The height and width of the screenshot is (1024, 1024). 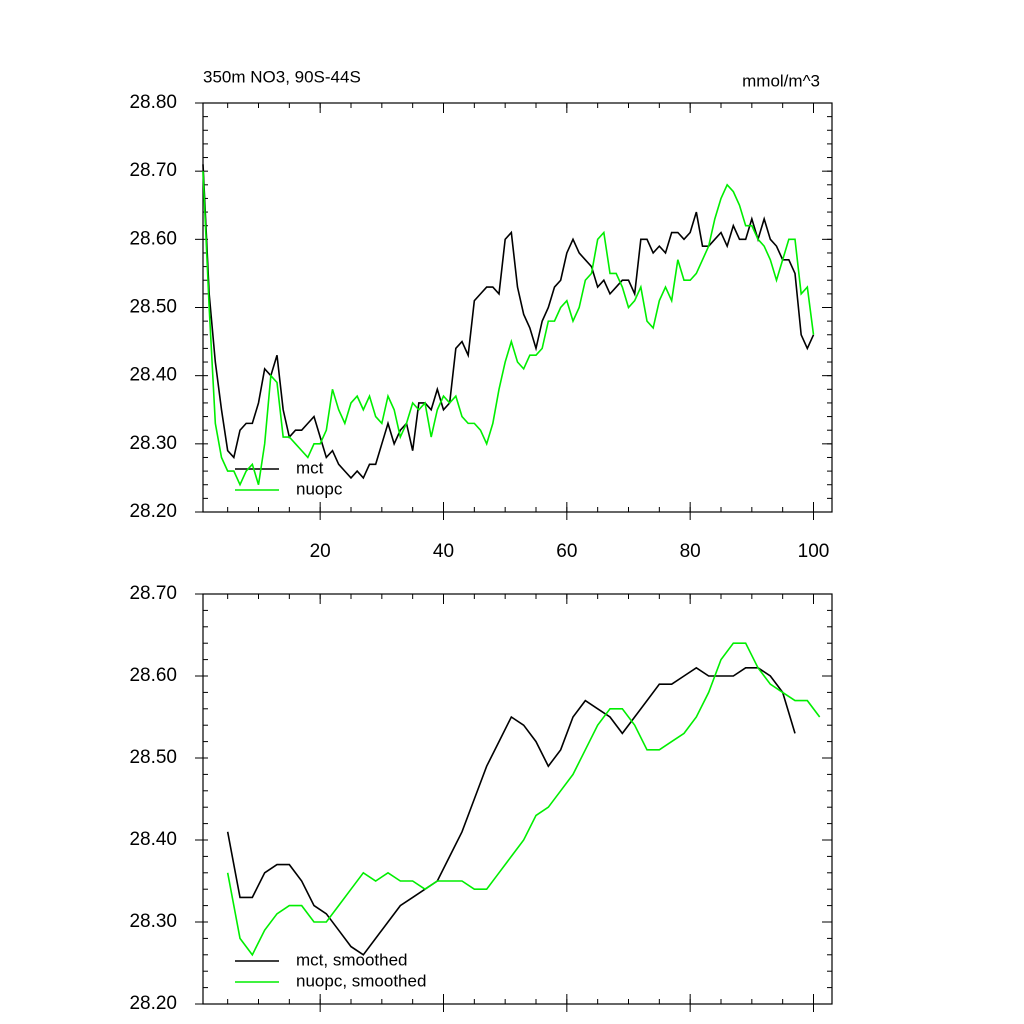 What do you see at coordinates (814, 551) in the screenshot?
I see `x-tick-label: 100` at bounding box center [814, 551].